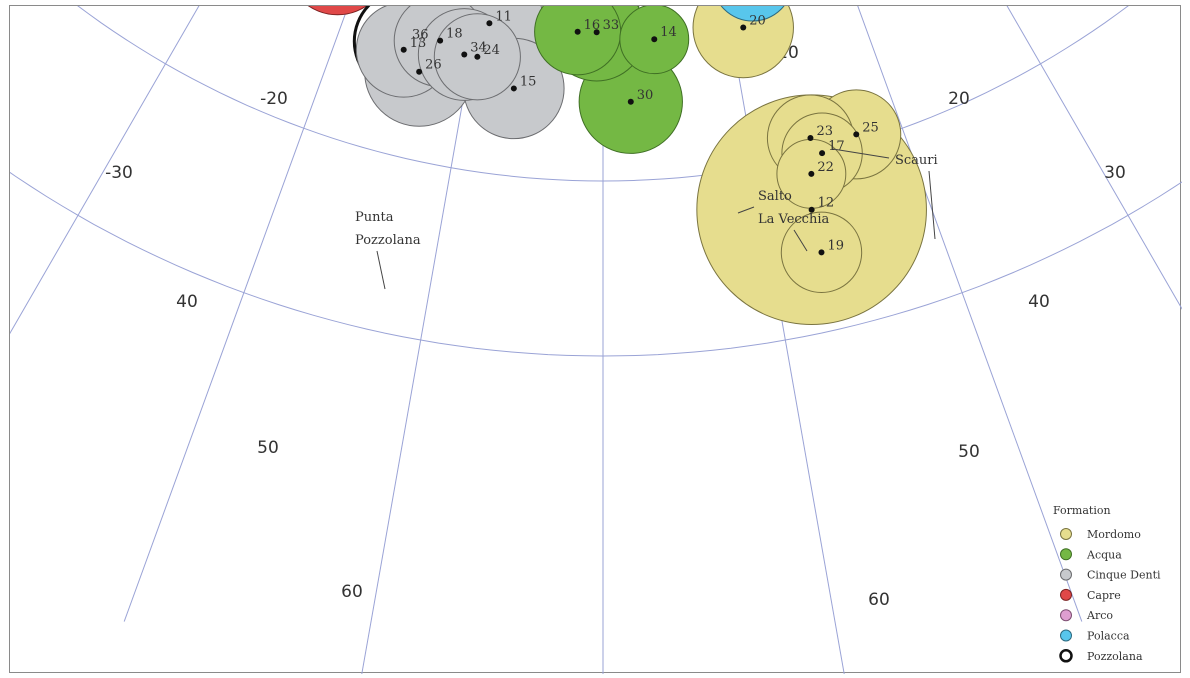 The height and width of the screenshot is (678, 1190). I want to click on site-label-17: 17, so click(836, 146).